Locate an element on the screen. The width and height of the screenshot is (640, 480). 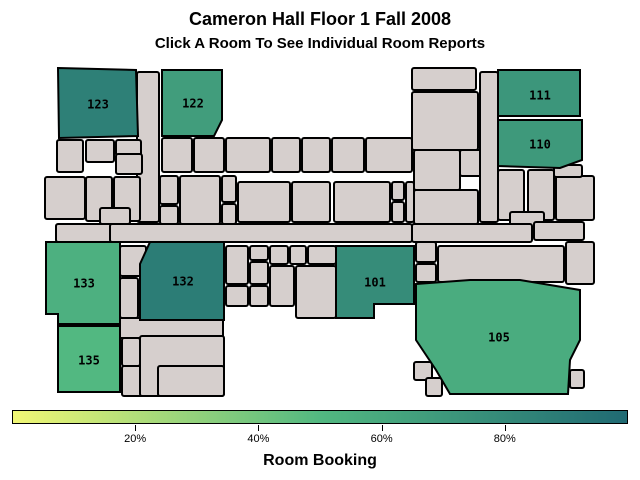
room-label-132: 132 is located at coordinates (183, 282).